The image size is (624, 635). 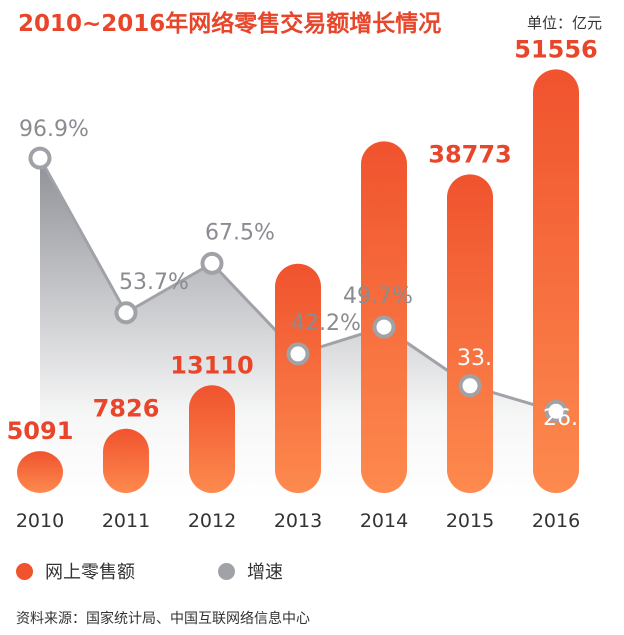 I want to click on x-tick-2014: 2014, so click(x=384, y=521).